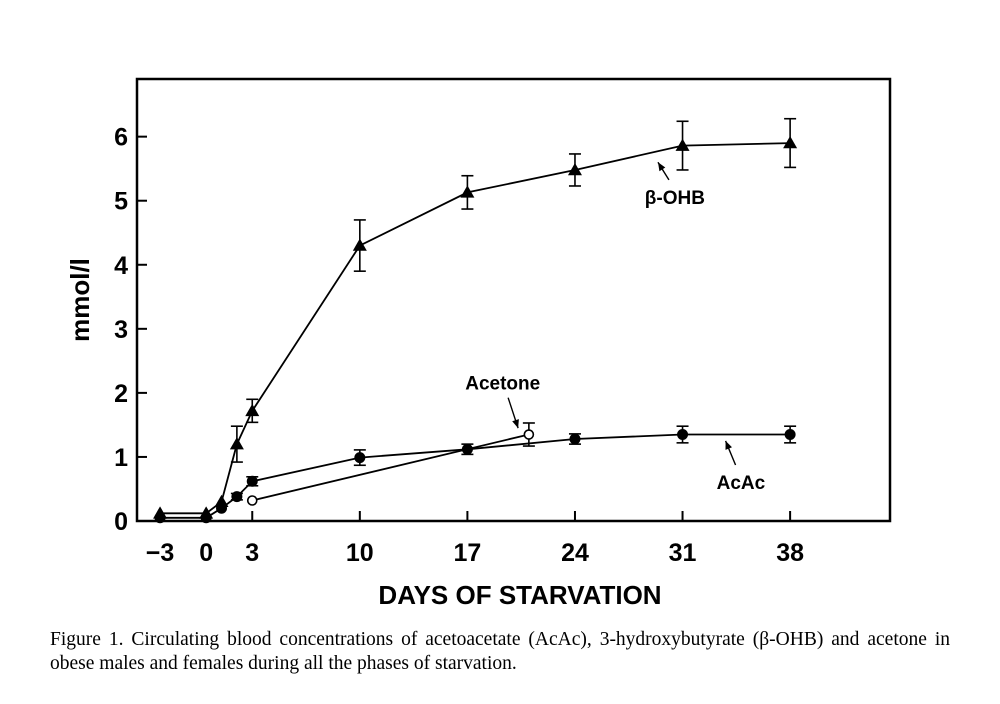 This screenshot has height=704, width=1000. I want to click on x-tick-label: 10, so click(360, 553).